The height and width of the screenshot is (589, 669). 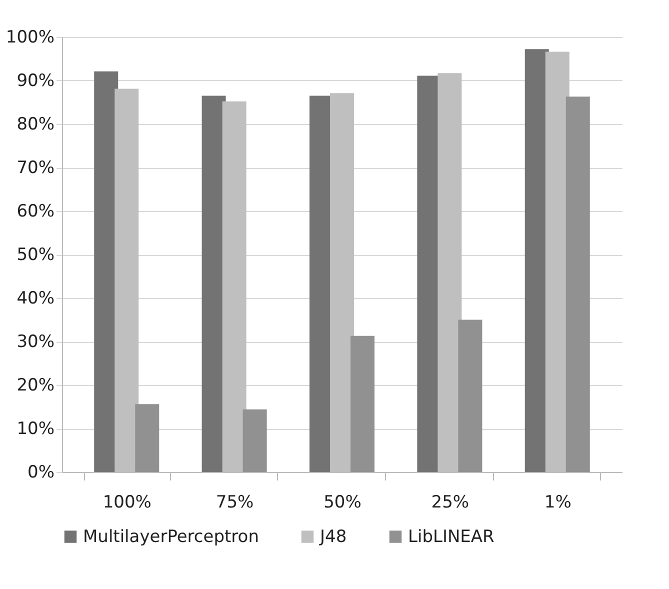 I want to click on y-tick-label: 30%, so click(x=35, y=342).